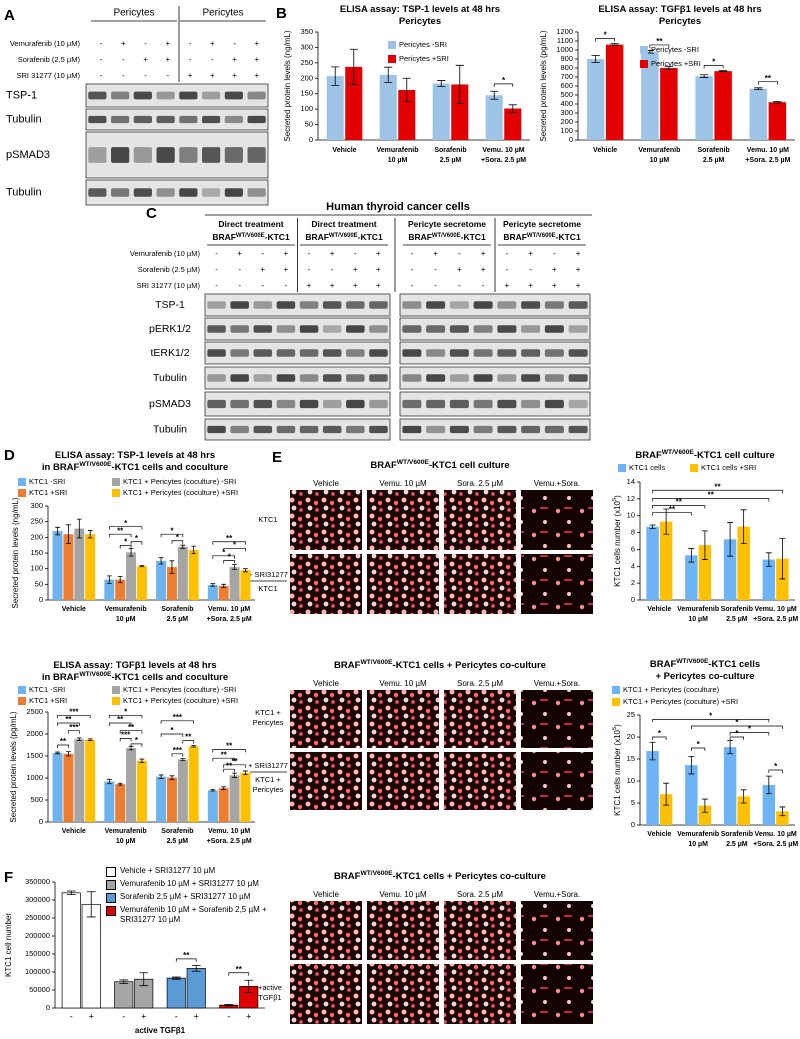 The image size is (800, 1039). What do you see at coordinates (37, 899) in the screenshot?
I see `y-tick-label: 300000` at bounding box center [37, 899].